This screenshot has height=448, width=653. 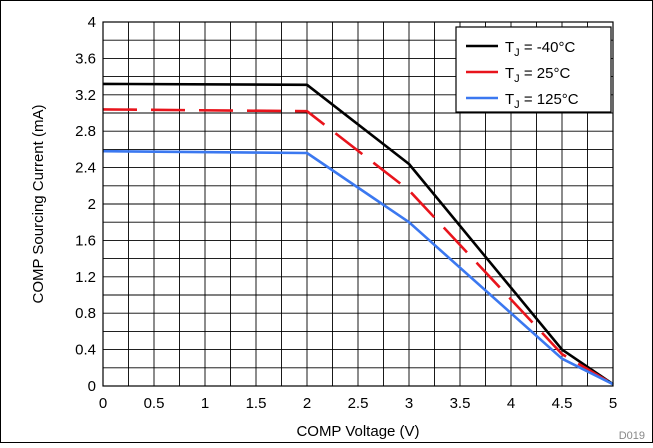 What do you see at coordinates (85, 131) in the screenshot?
I see `y-tick-label: 2.8` at bounding box center [85, 131].